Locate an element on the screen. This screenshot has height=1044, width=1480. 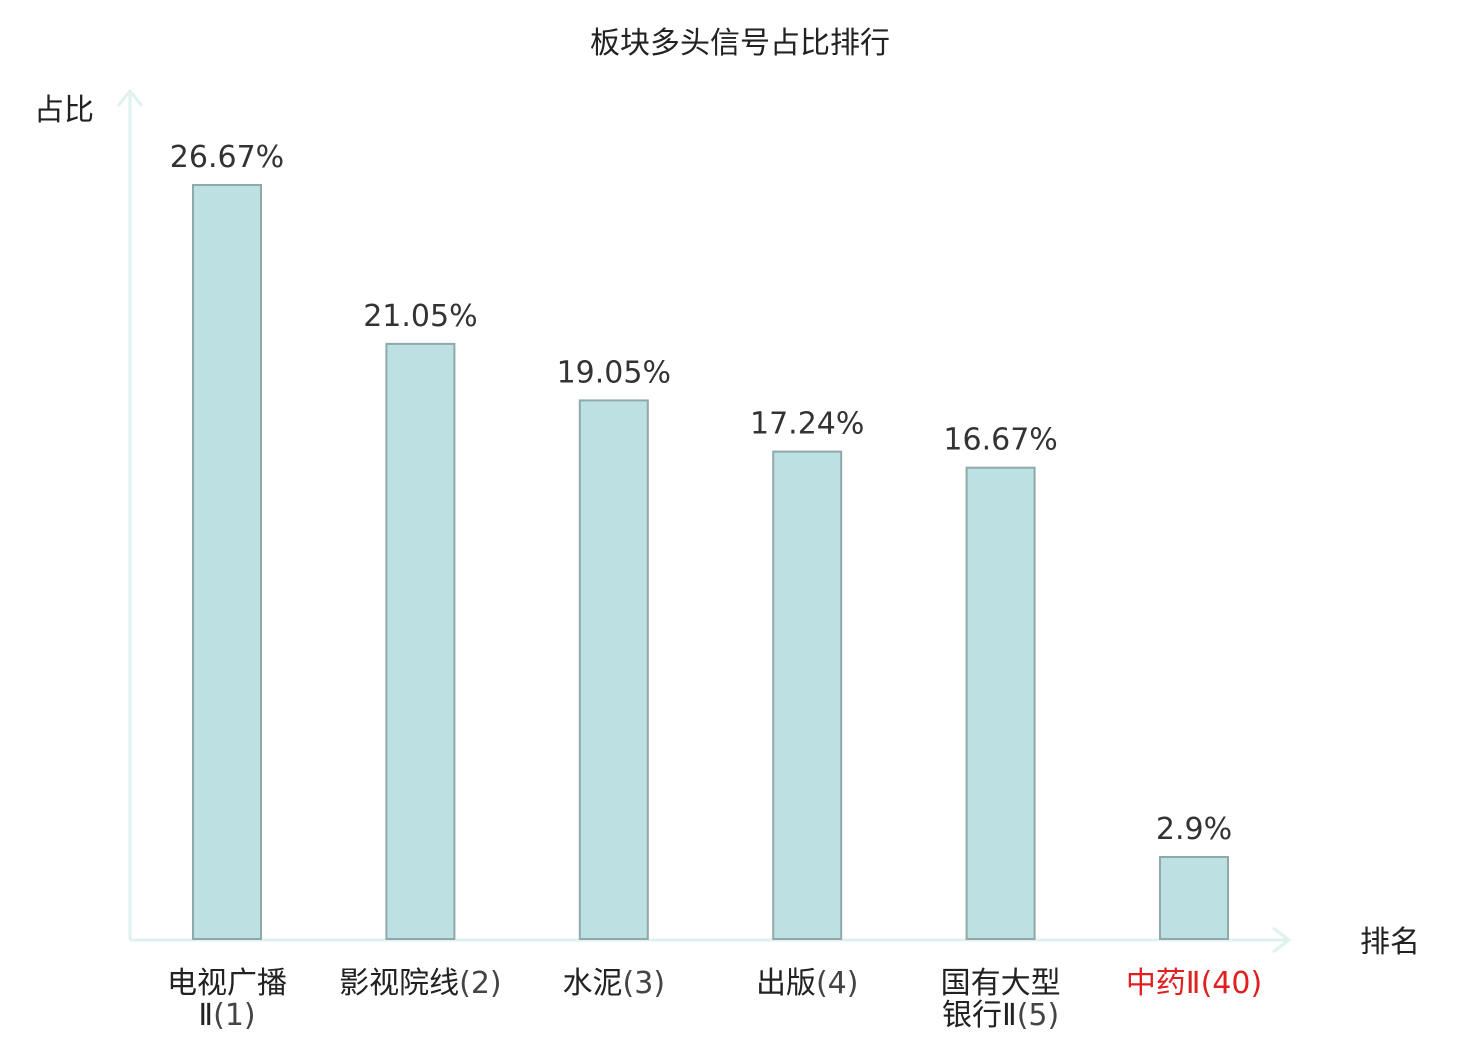
x-tick-label: 影视院线(2) is located at coordinates (420, 983).